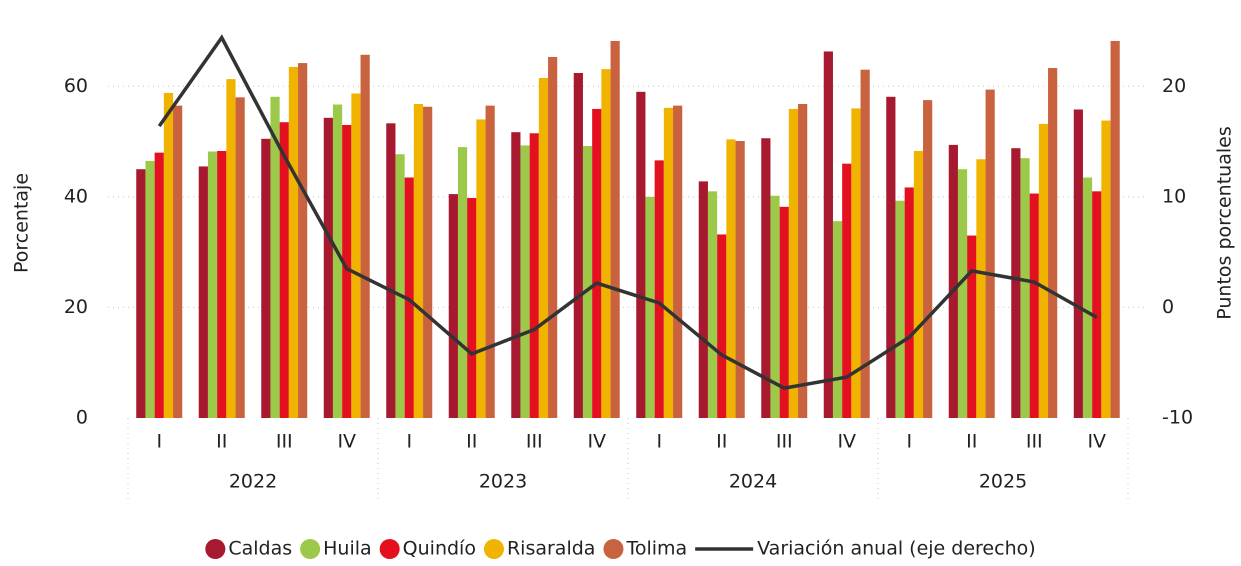  Describe the element at coordinates (76, 86) in the screenshot. I see `y-tick-label: 60` at that location.